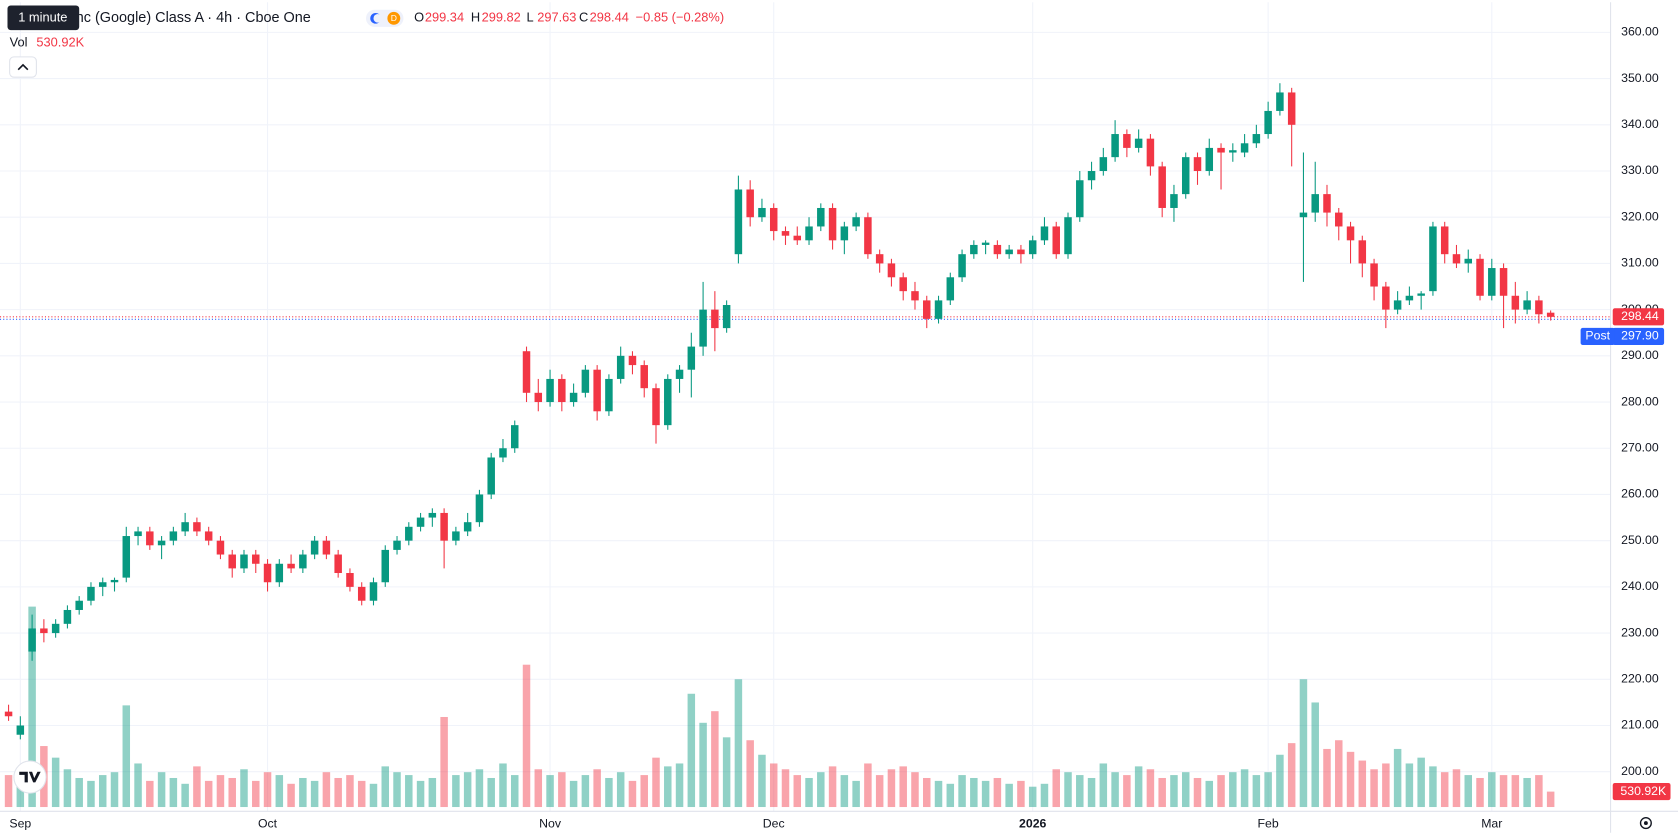 The width and height of the screenshot is (1678, 835). Describe the element at coordinates (1597, 336) in the screenshot. I see `post-tag: Post` at that location.